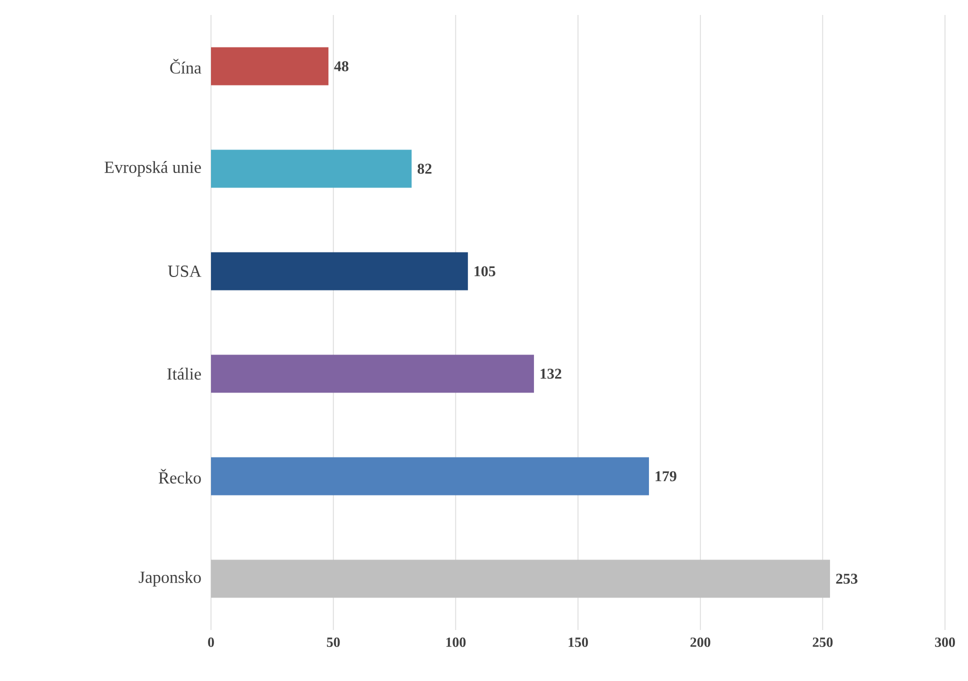  I want to click on x-tick-label: 150, so click(578, 642).